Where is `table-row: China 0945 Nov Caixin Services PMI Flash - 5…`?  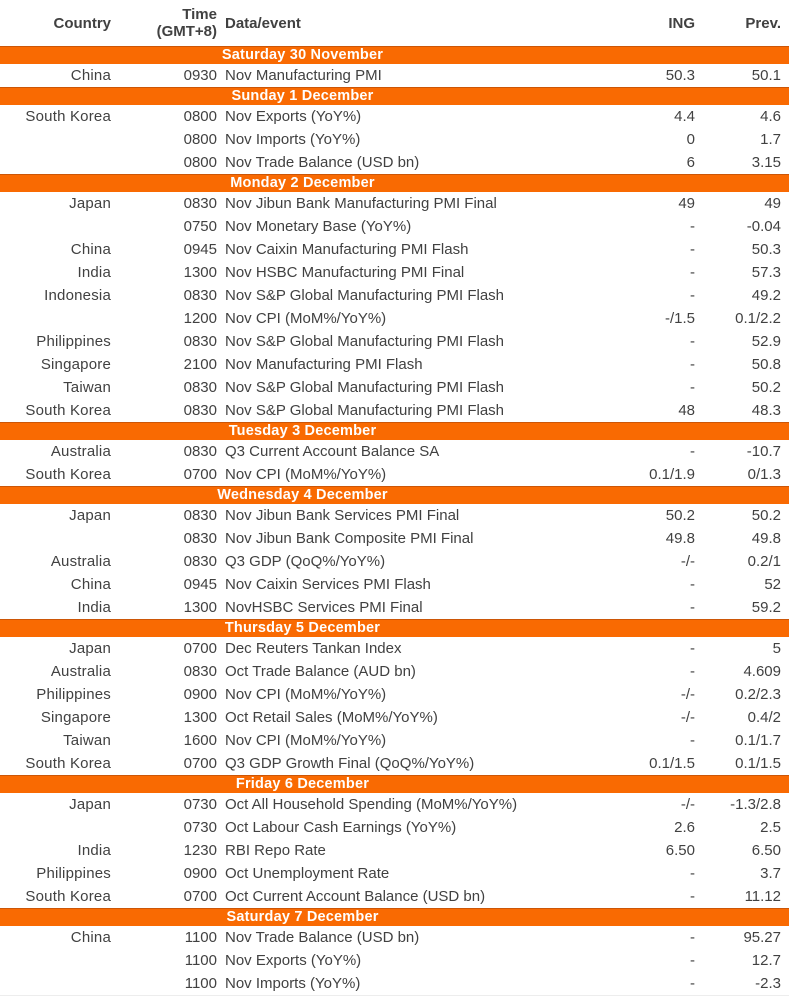
table-row: China 0945 Nov Caixin Services PMI Flash - 5… is located at coordinates (394, 584).